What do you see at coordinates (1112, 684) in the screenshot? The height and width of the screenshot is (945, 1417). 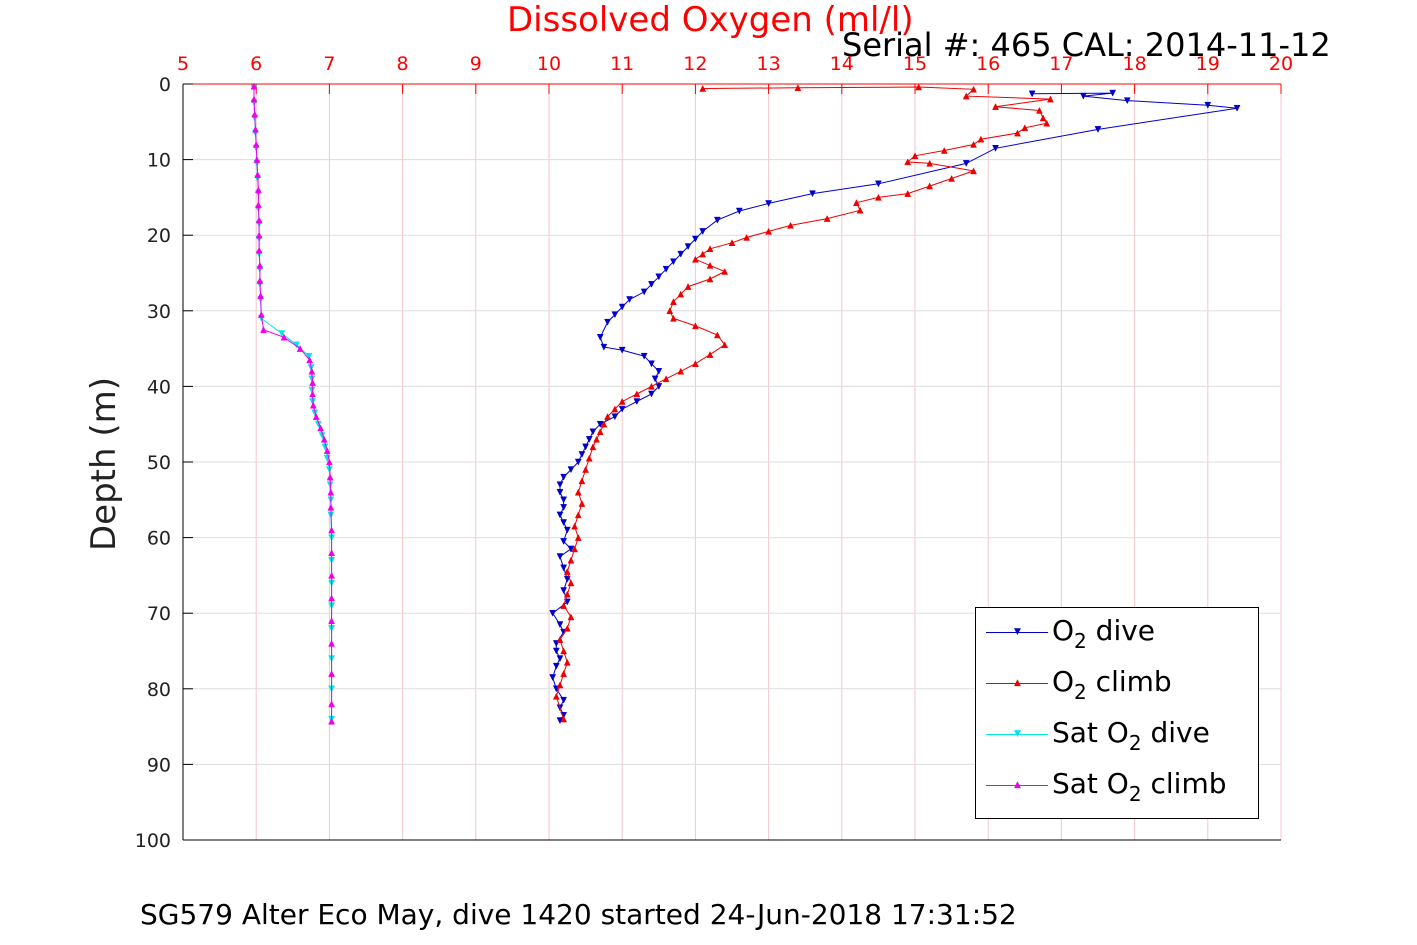 I see `legend-label: O2 climb` at bounding box center [1112, 684].